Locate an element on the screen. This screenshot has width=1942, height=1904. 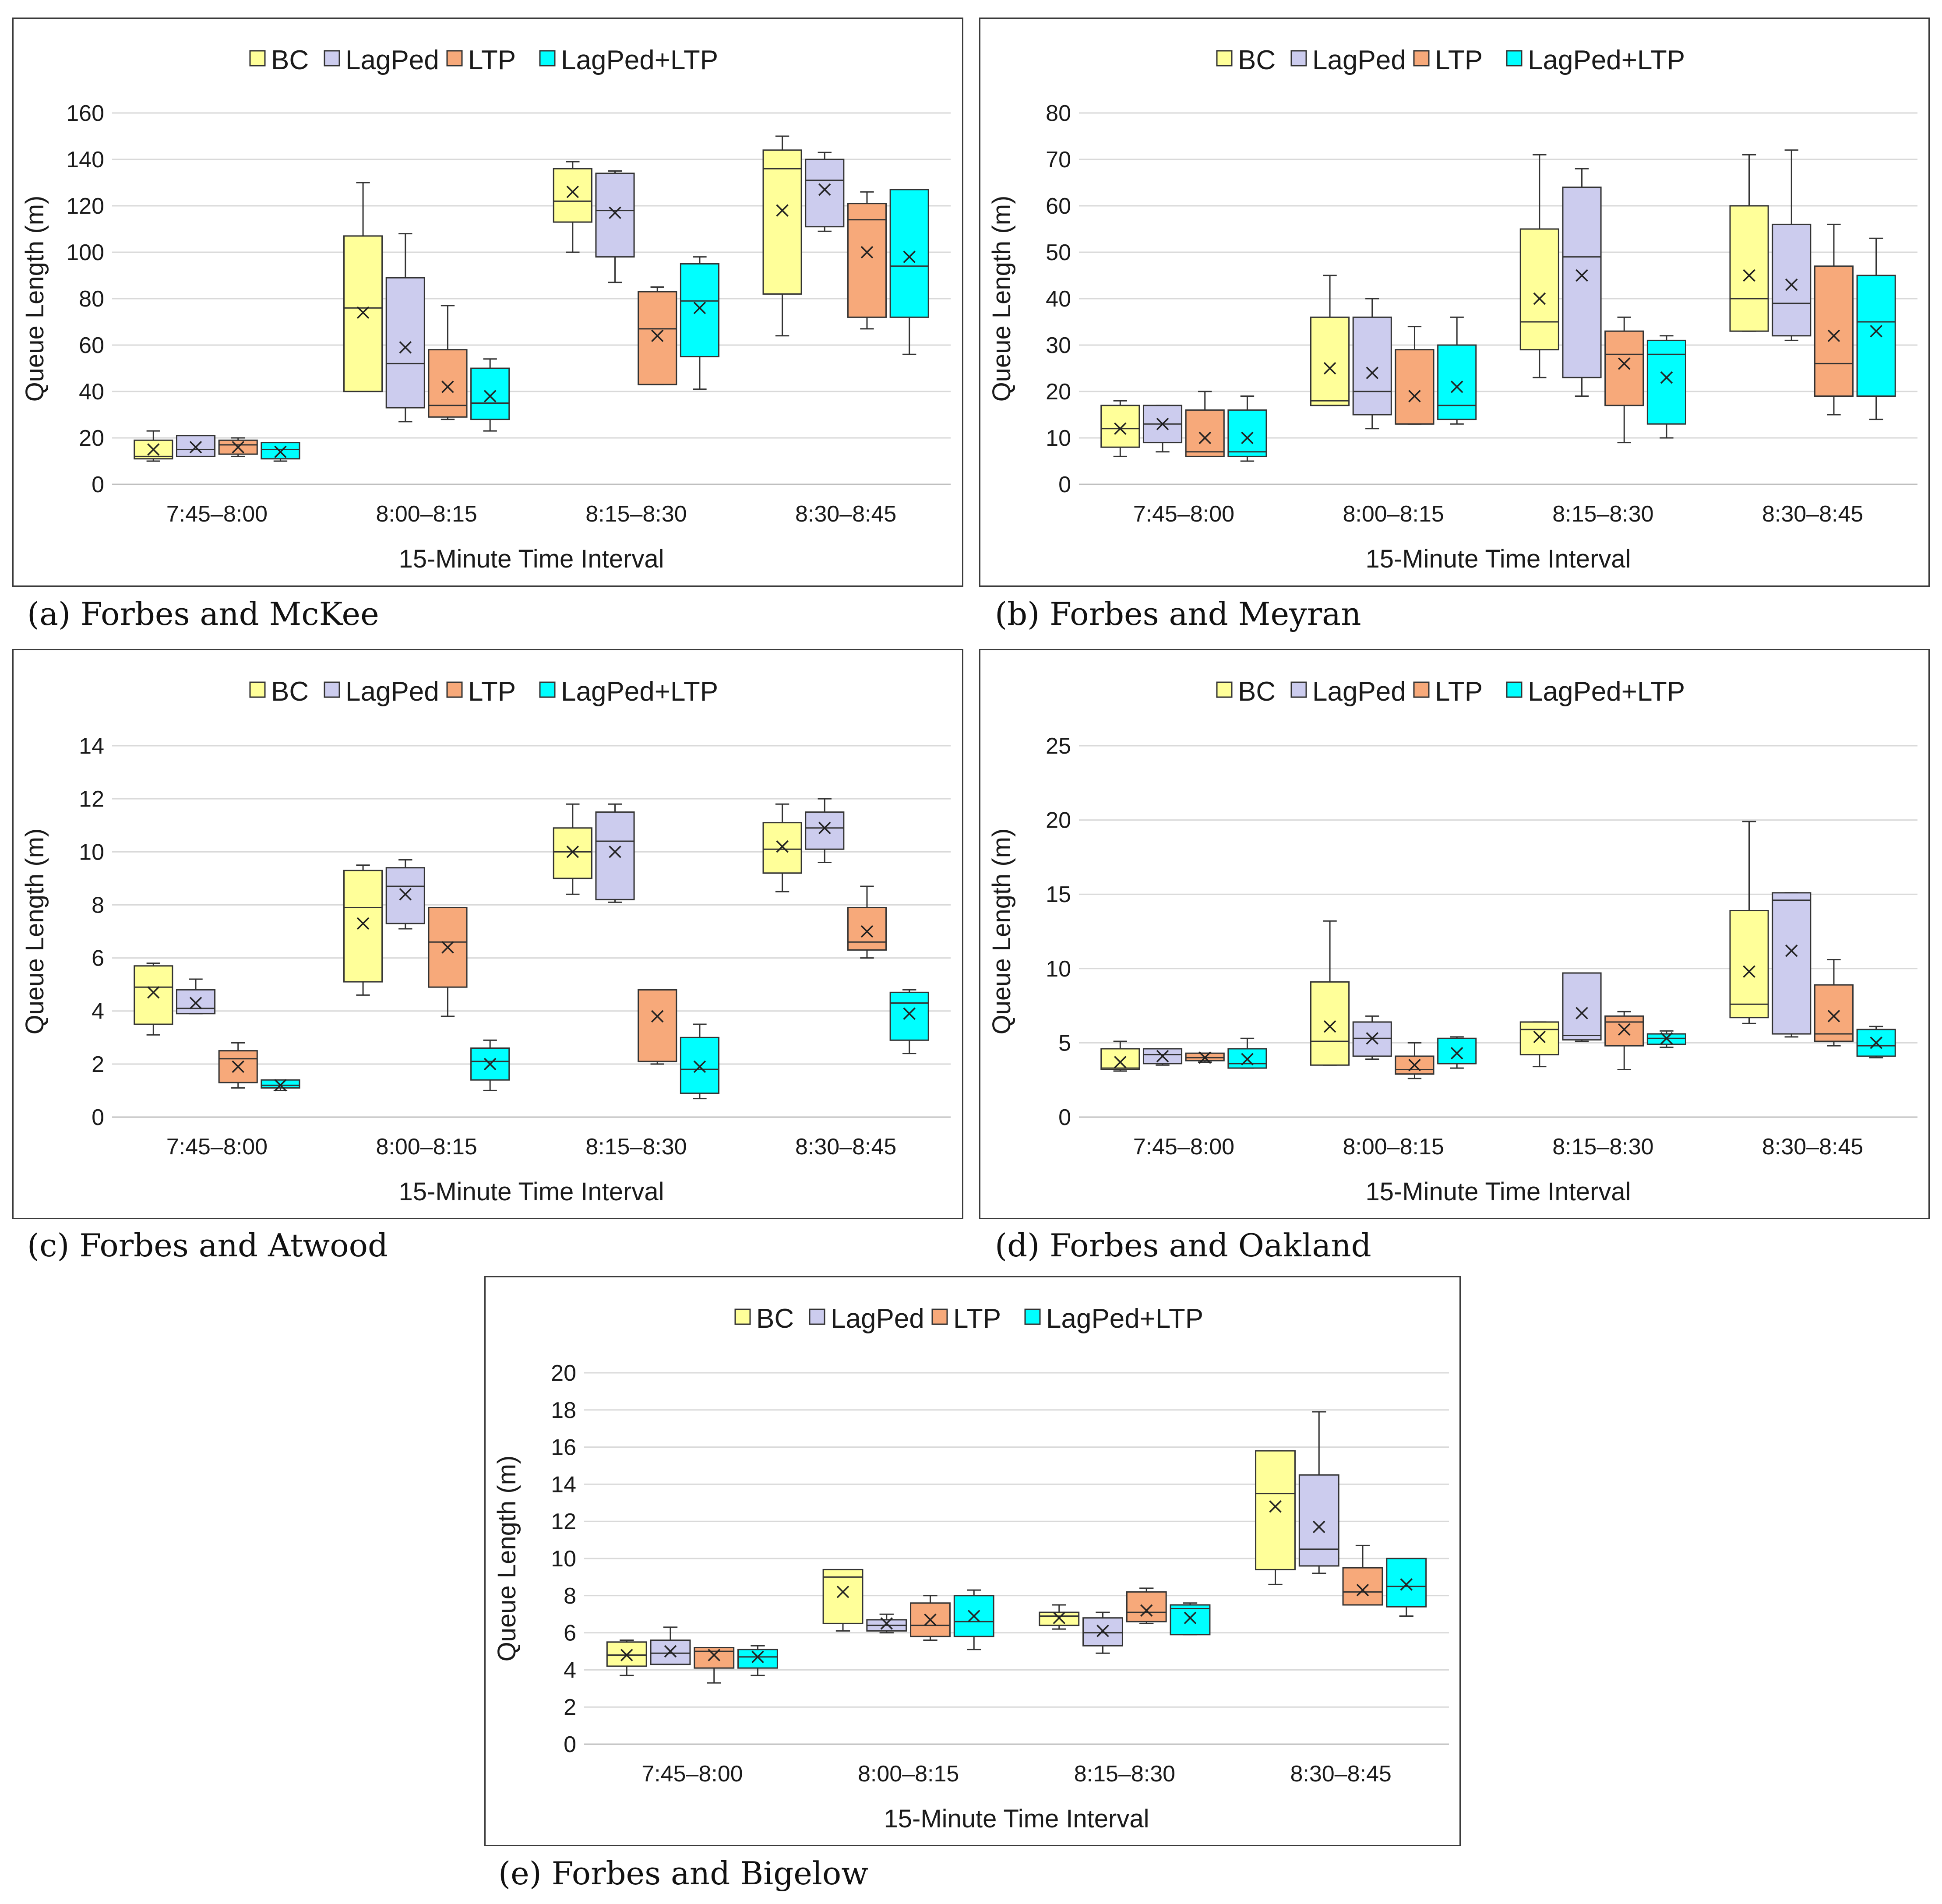
y-tick-label: 4 is located at coordinates (98, 1011).